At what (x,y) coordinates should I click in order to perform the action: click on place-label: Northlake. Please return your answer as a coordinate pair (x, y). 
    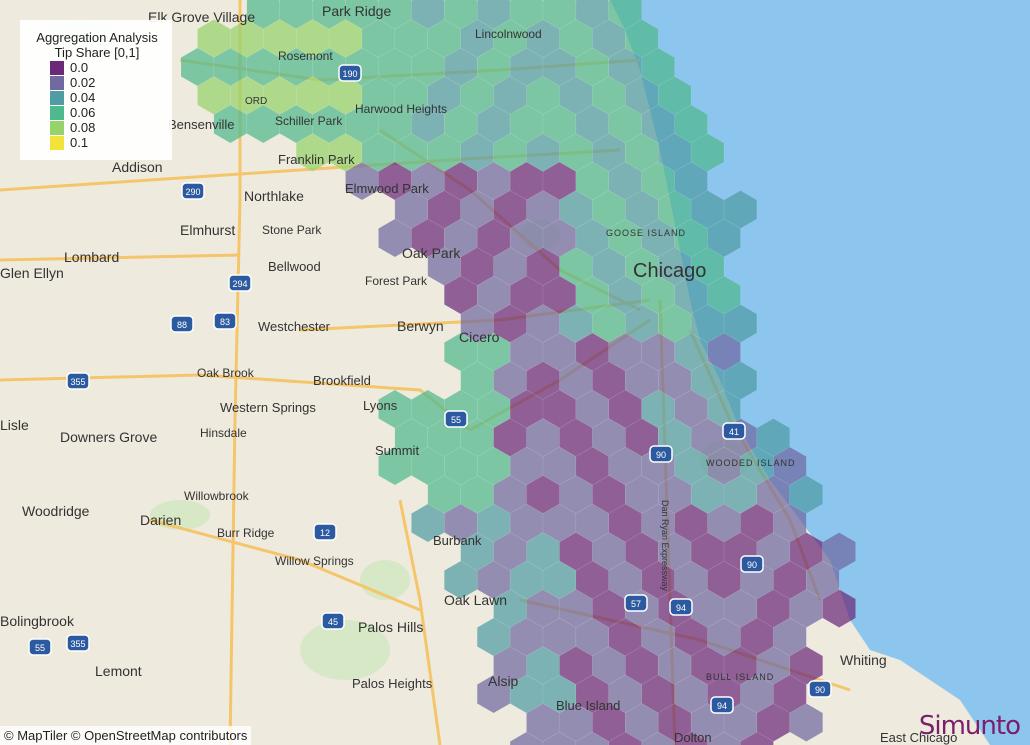
    Looking at the image, I should click on (274, 196).